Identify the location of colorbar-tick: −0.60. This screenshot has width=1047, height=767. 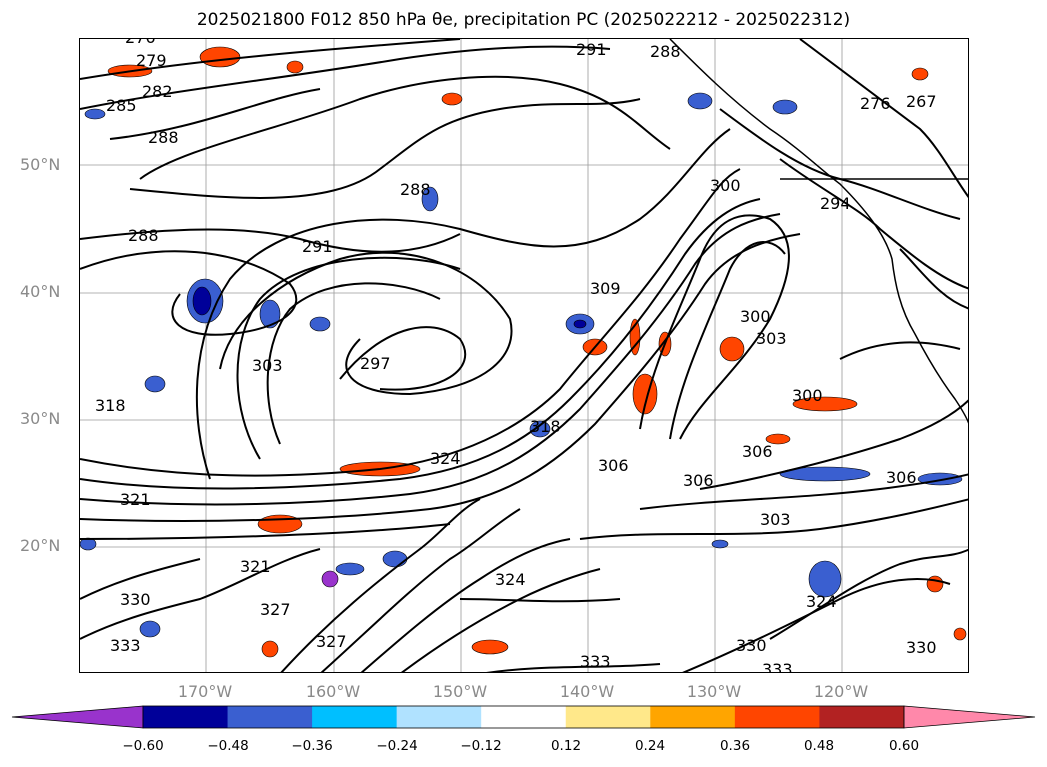
(143, 746).